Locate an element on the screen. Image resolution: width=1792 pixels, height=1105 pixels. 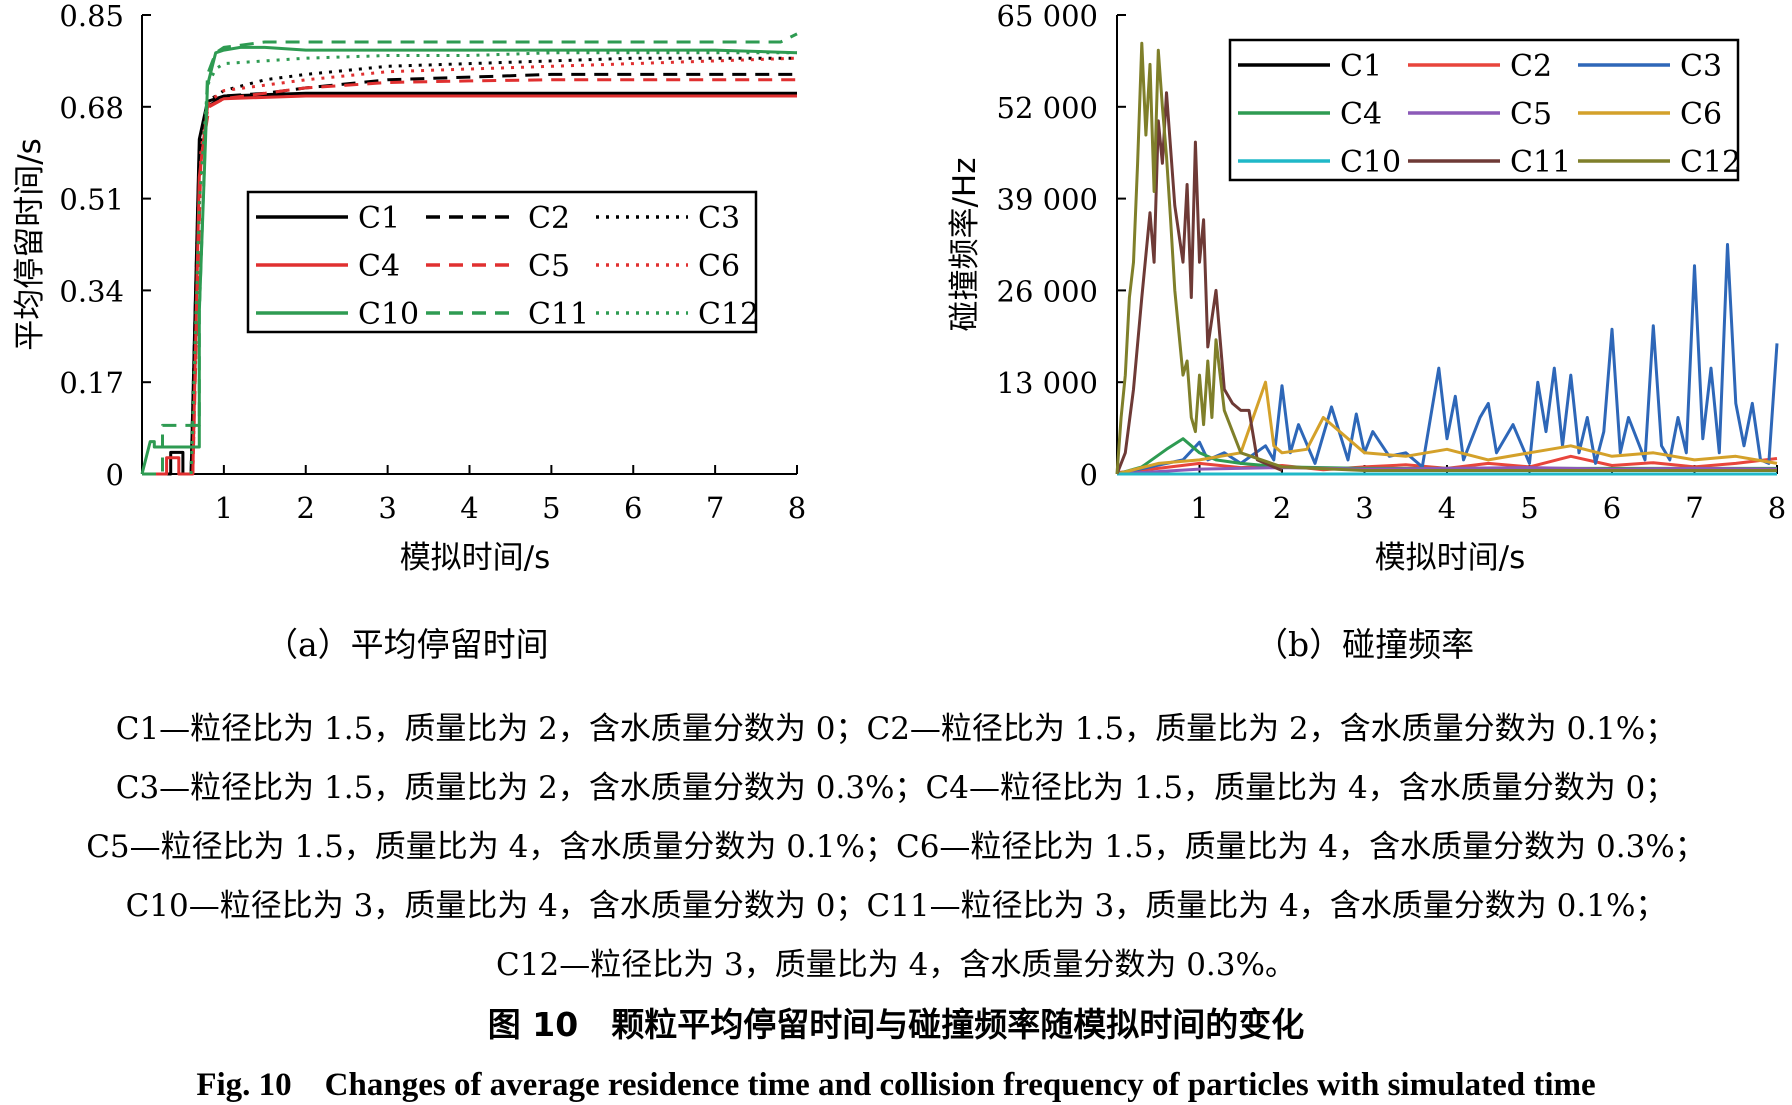
y-tick-label: 13 000 is located at coordinates (1047, 383).